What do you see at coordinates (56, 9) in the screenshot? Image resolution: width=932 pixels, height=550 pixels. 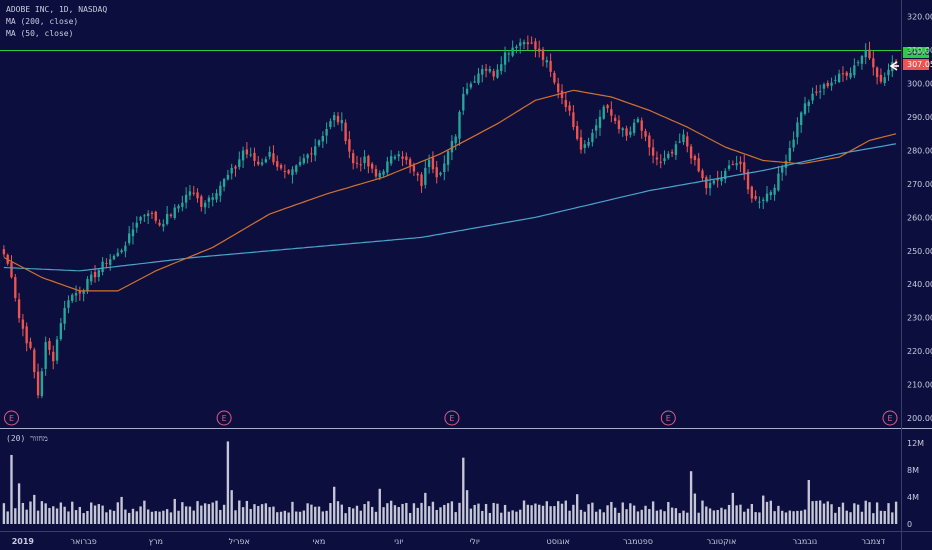 I see `legend-title: ADOBE INC, 1D, NASDAQ` at bounding box center [56, 9].